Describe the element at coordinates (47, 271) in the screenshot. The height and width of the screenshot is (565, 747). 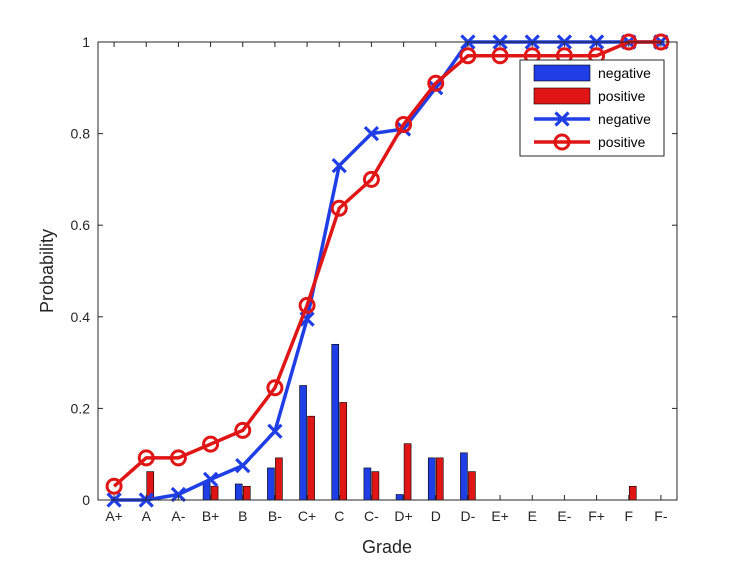
I see `y-axis-label: Probability` at that location.